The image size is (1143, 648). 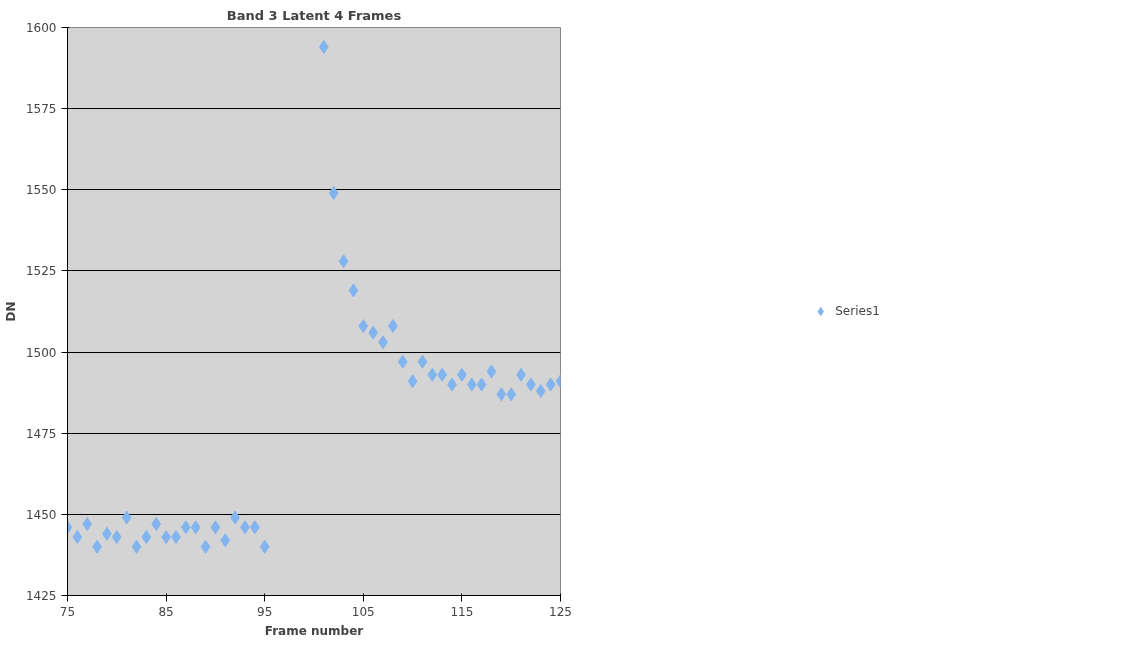 What do you see at coordinates (314, 630) in the screenshot?
I see `x-axis-title: Frame number` at bounding box center [314, 630].